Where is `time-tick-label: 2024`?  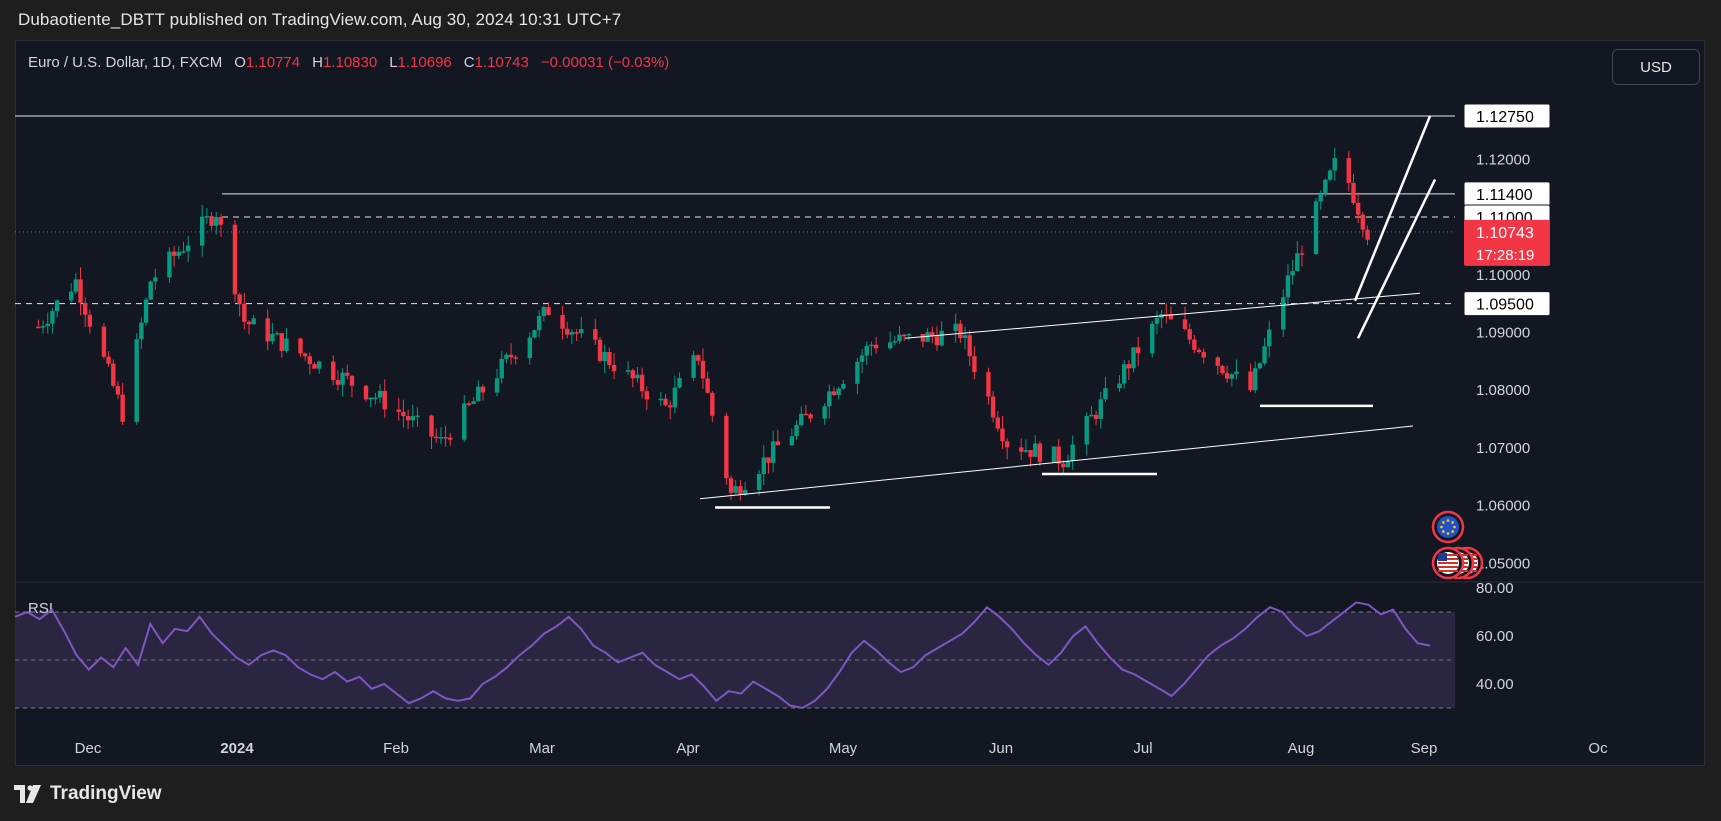
time-tick-label: 2024 is located at coordinates (237, 748).